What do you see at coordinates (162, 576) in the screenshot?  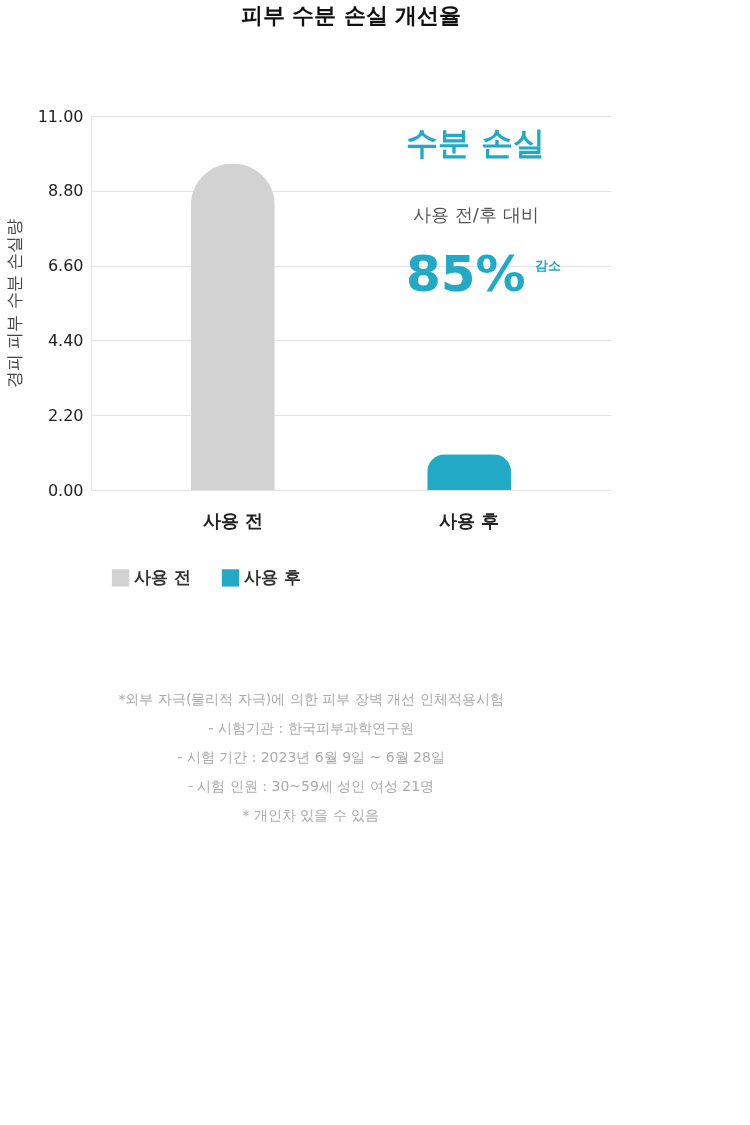 I see `legend-label: 사용 전` at bounding box center [162, 576].